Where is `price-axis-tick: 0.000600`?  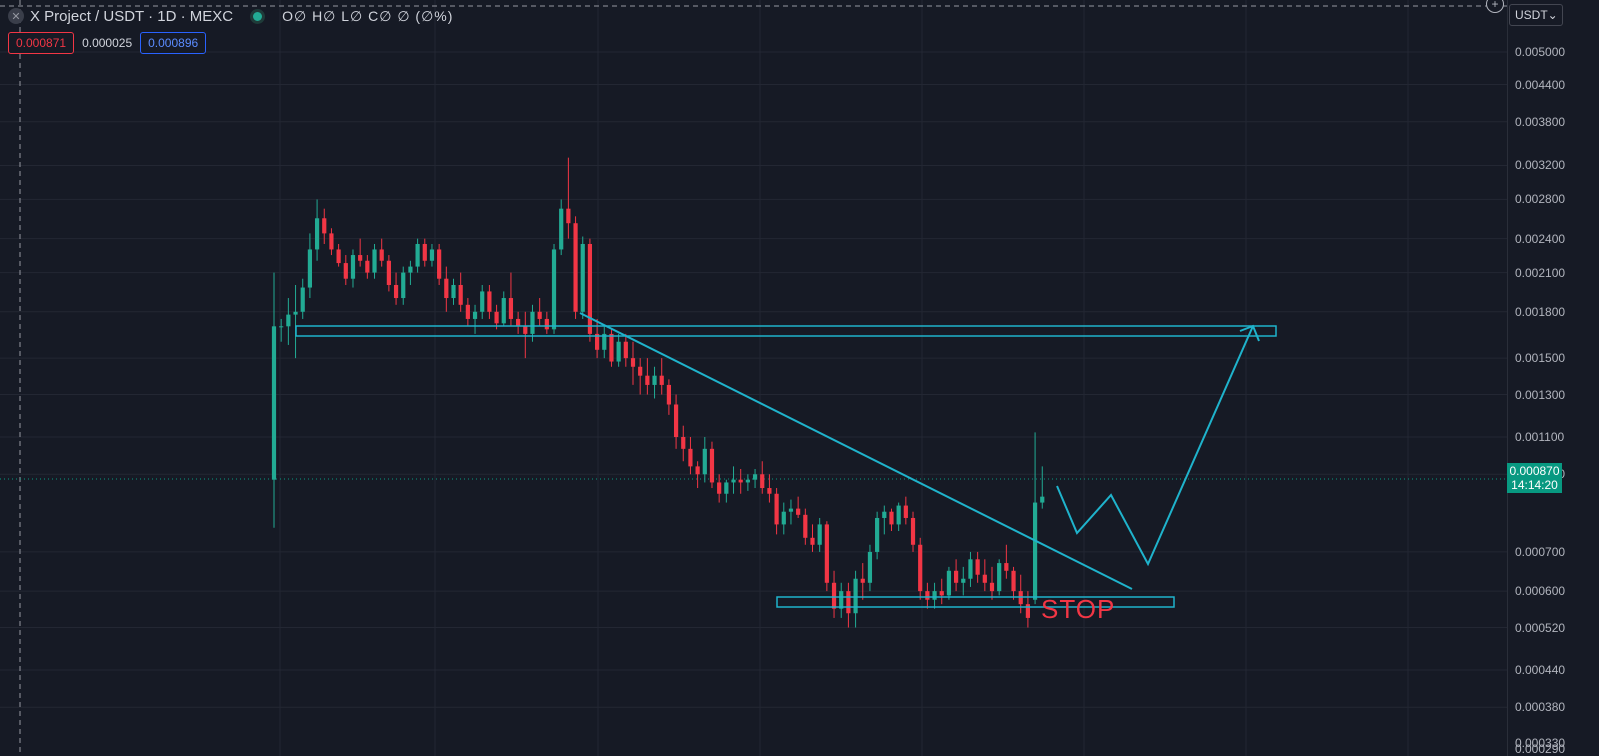
price-axis-tick: 0.000600 is located at coordinates (1540, 591).